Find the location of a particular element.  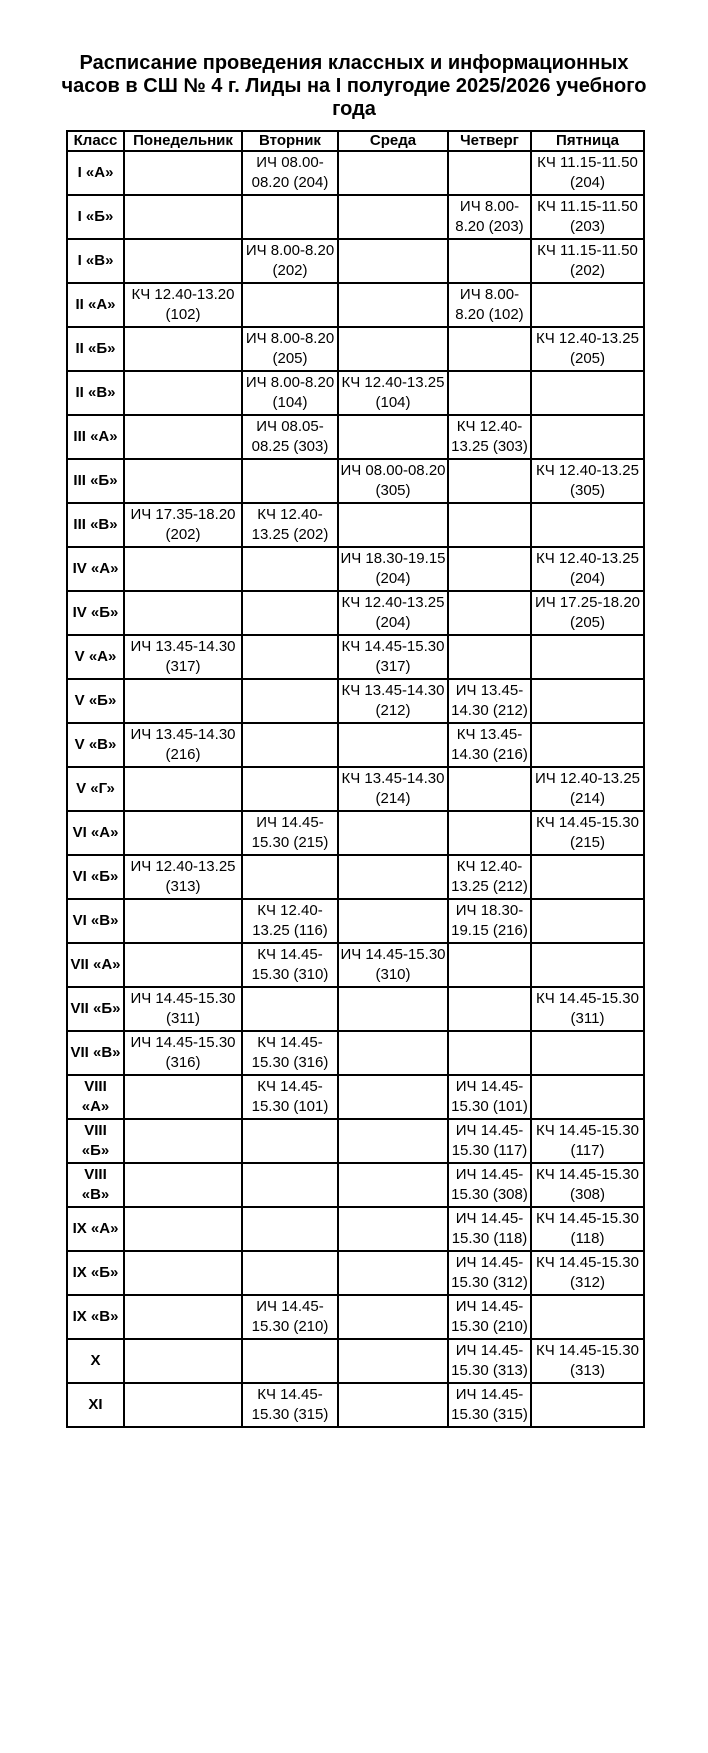

schedule-cell-thursday: ИЧ 8.00-​8.20 (102) is located at coordinates (489, 305).